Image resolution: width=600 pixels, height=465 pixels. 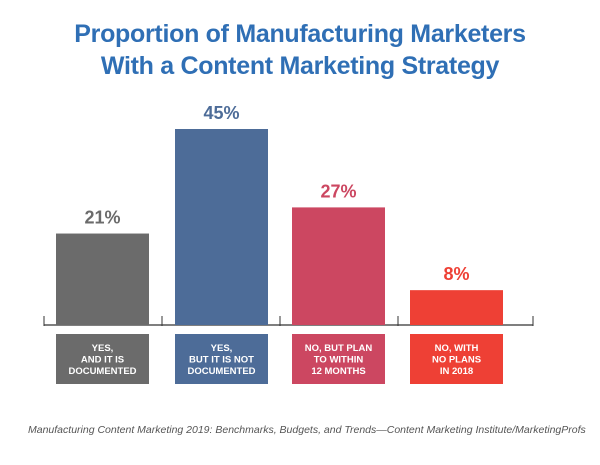 What do you see at coordinates (457, 348) in the screenshot?
I see `category-label: NO, WITH` at bounding box center [457, 348].